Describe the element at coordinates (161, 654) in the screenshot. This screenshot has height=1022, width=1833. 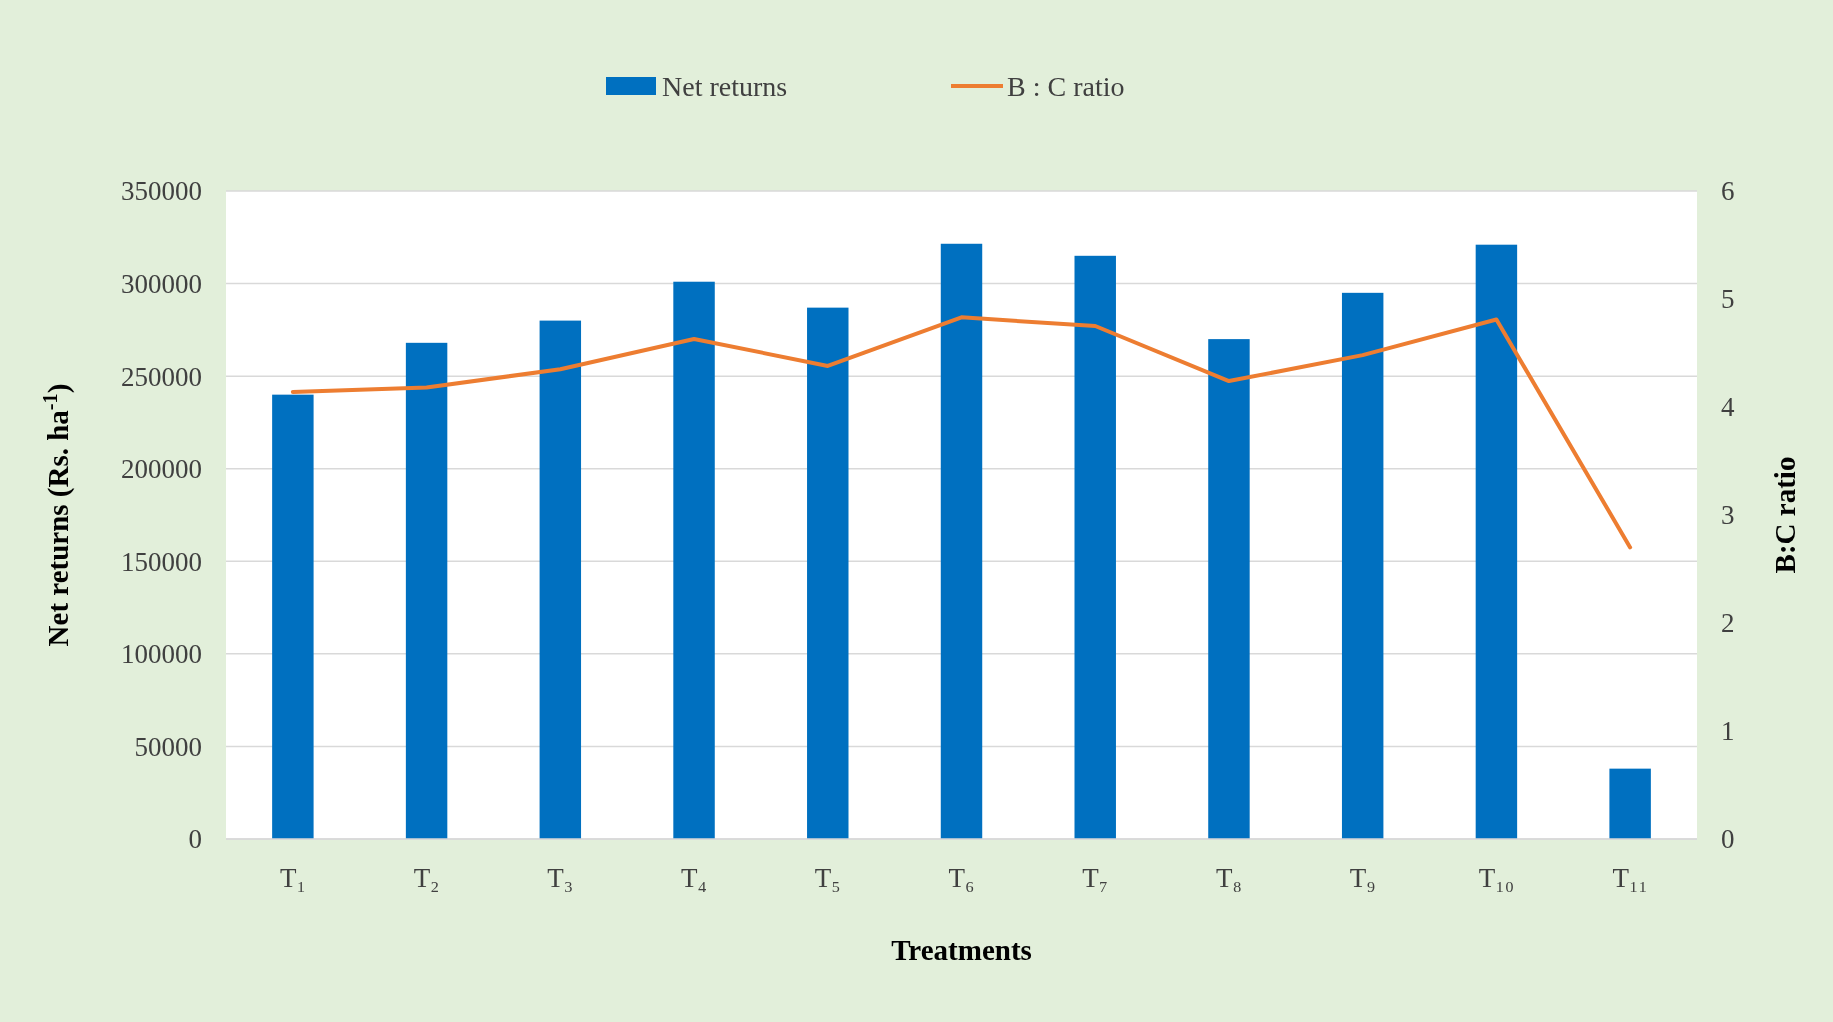
I see `y-tick-label: 100000` at that location.